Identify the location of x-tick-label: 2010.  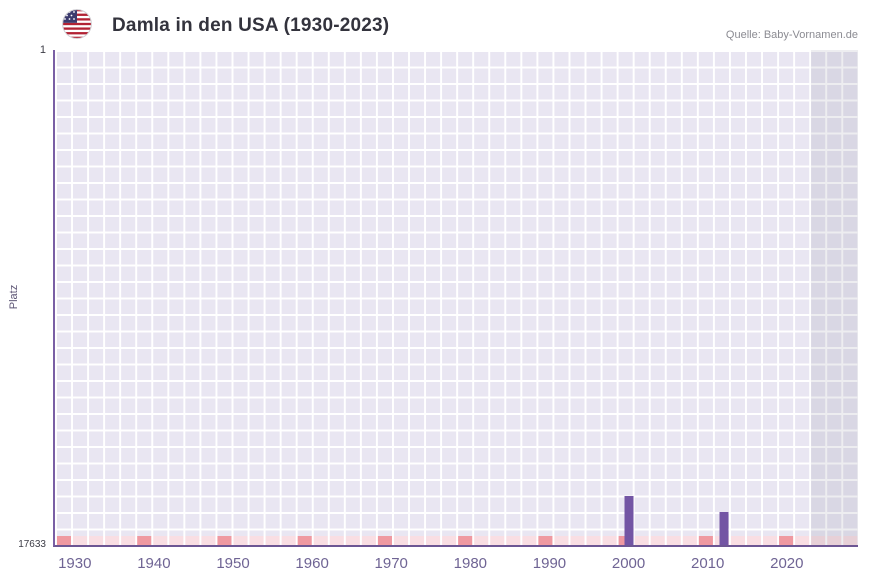
(707, 563).